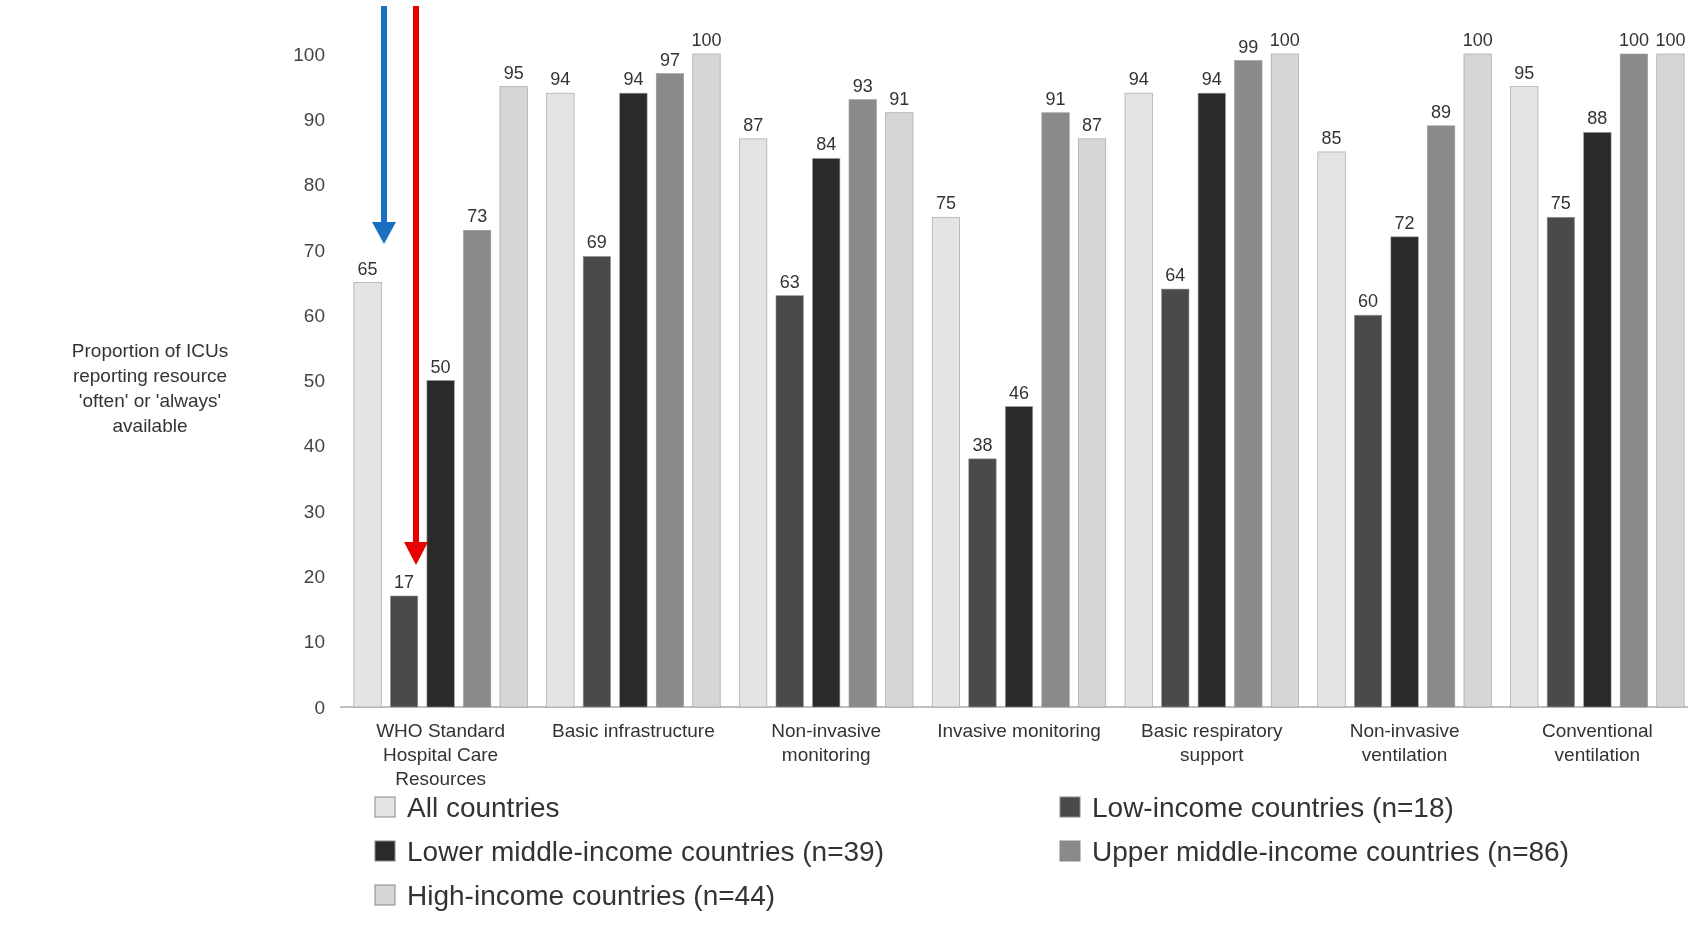  Describe the element at coordinates (862, 85) in the screenshot. I see `data-label: 93` at that location.